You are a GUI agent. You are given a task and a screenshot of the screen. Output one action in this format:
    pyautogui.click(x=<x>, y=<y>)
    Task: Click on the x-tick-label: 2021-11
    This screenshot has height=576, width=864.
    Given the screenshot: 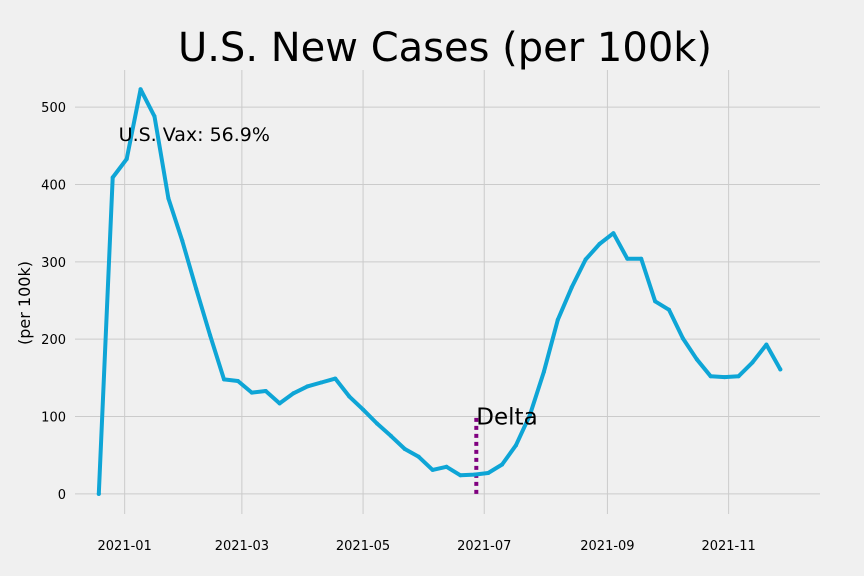 What is the action you would take?
    pyautogui.click(x=728, y=546)
    